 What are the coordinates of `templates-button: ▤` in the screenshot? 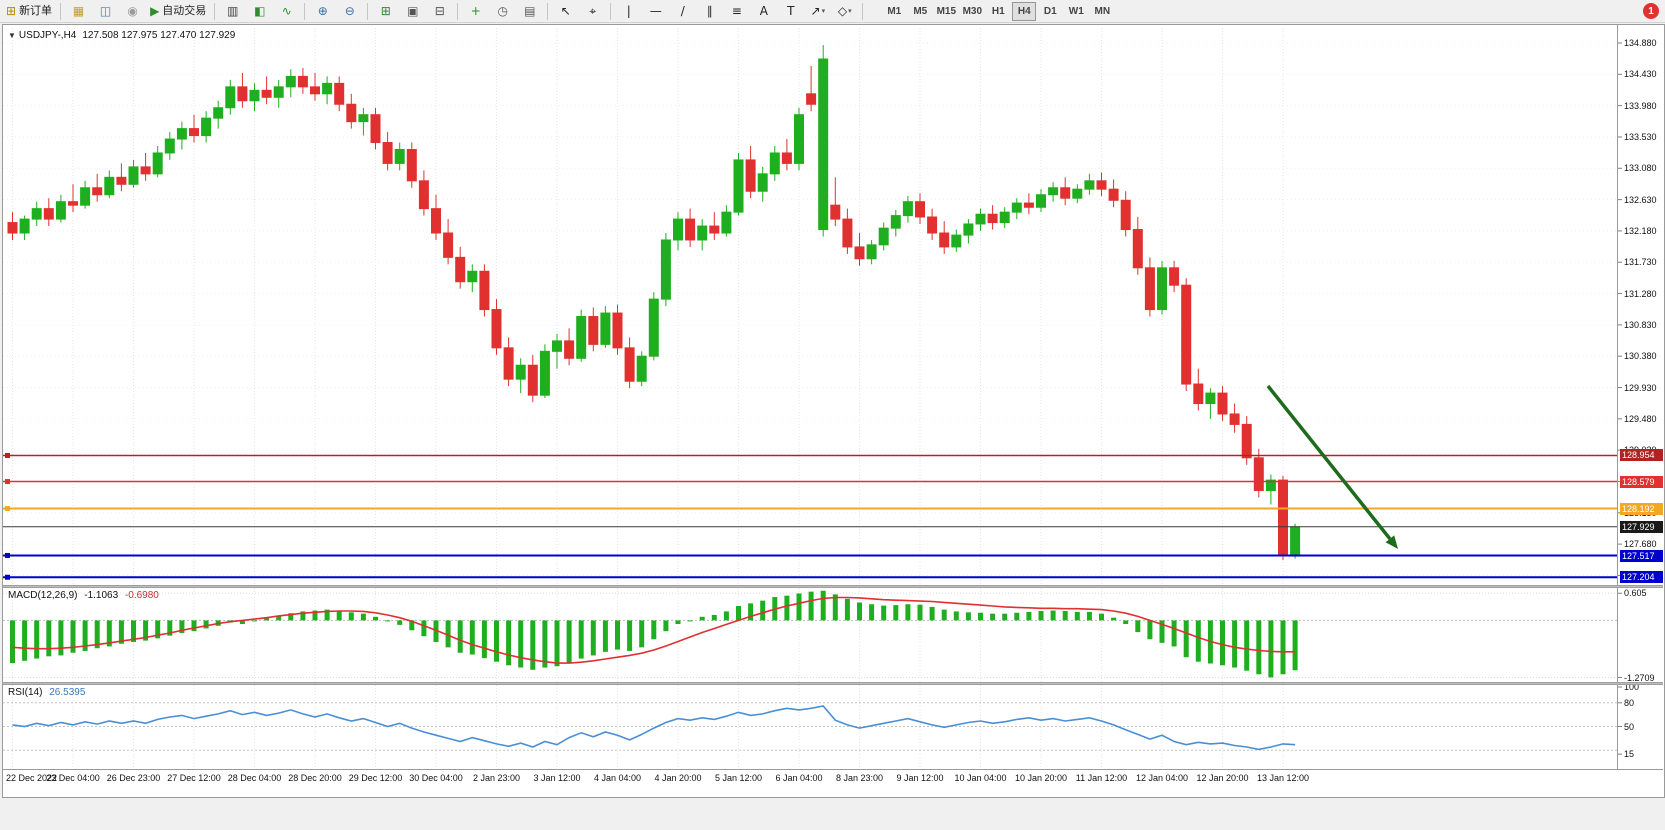 It's located at (529, 11).